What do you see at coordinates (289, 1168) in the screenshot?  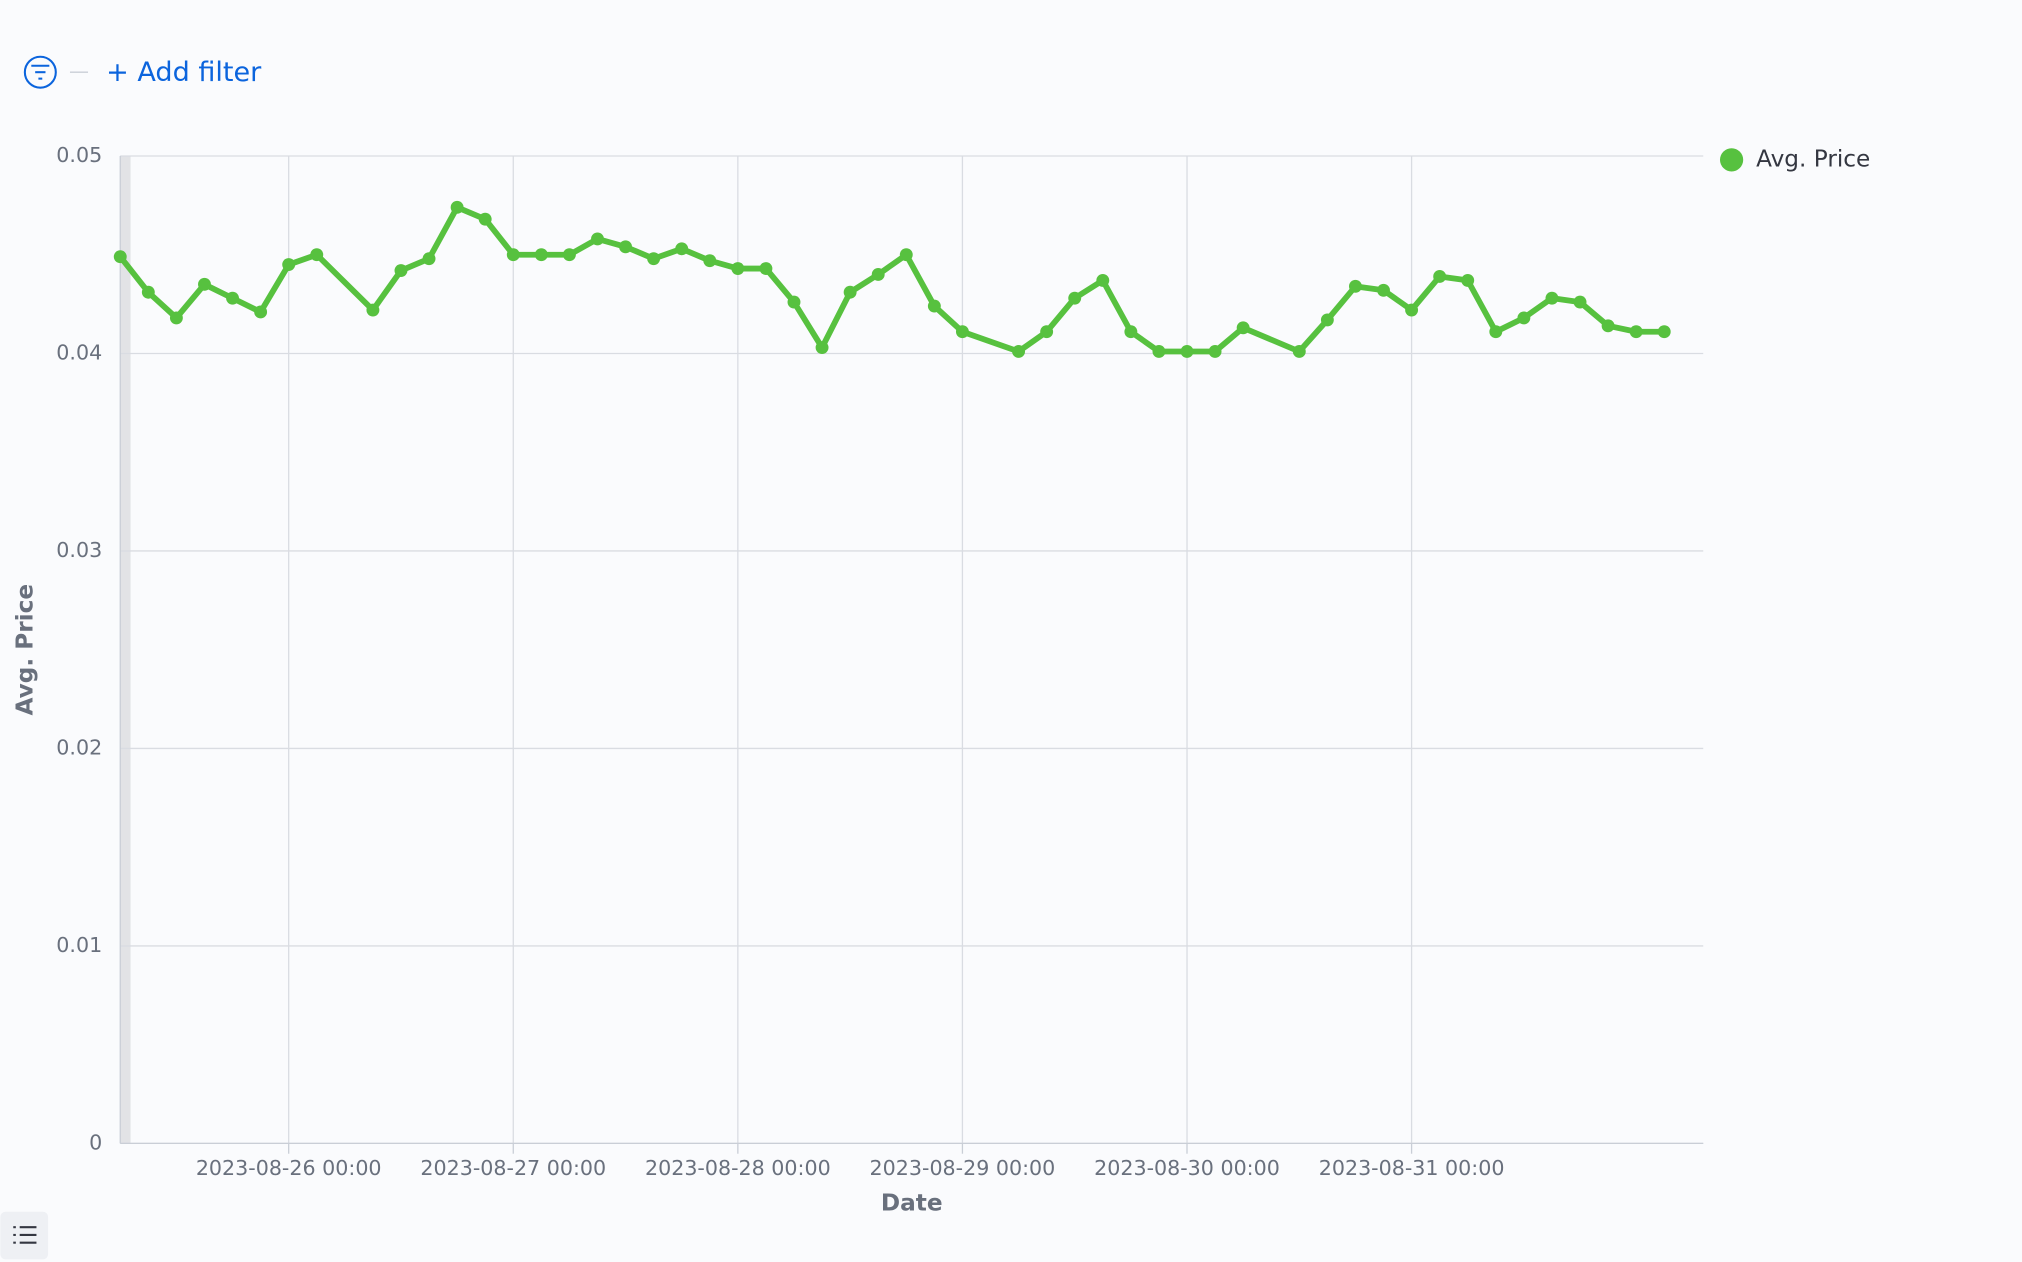 I see `x-tick-label: 2023-08-26 00:00` at bounding box center [289, 1168].